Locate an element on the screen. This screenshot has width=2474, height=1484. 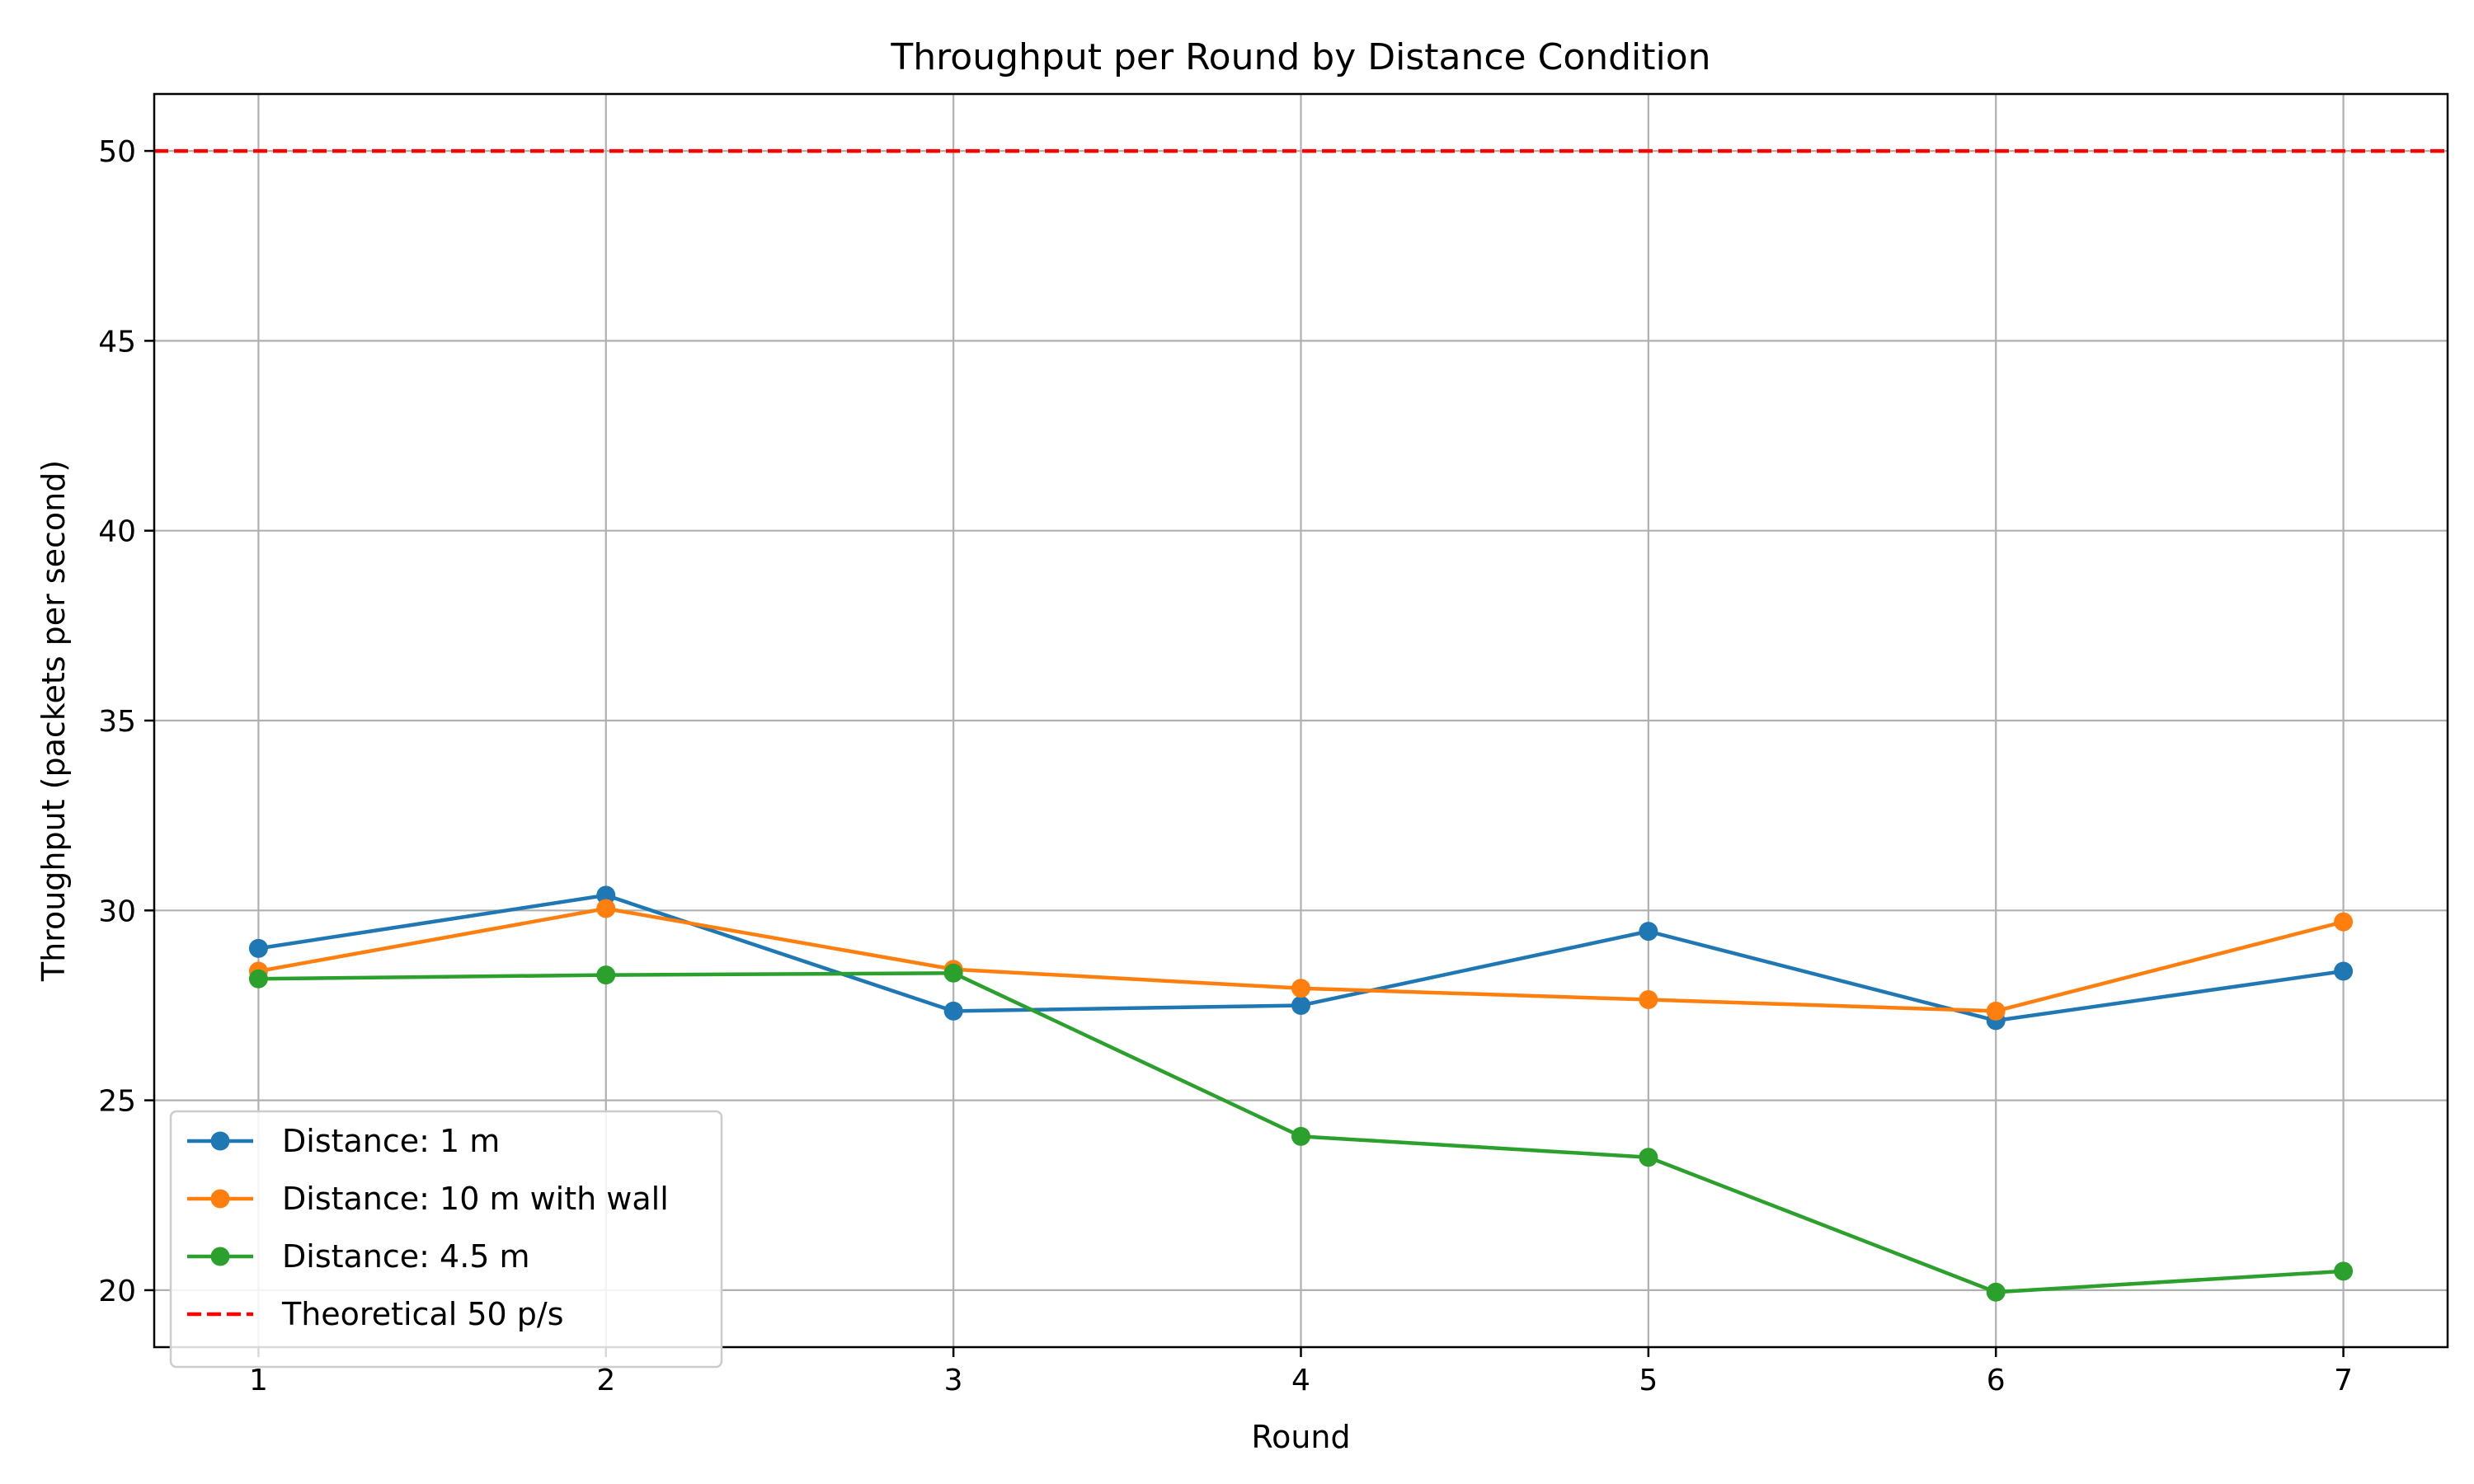
legend-entry-label: Distance: 1 m is located at coordinates (391, 1141).